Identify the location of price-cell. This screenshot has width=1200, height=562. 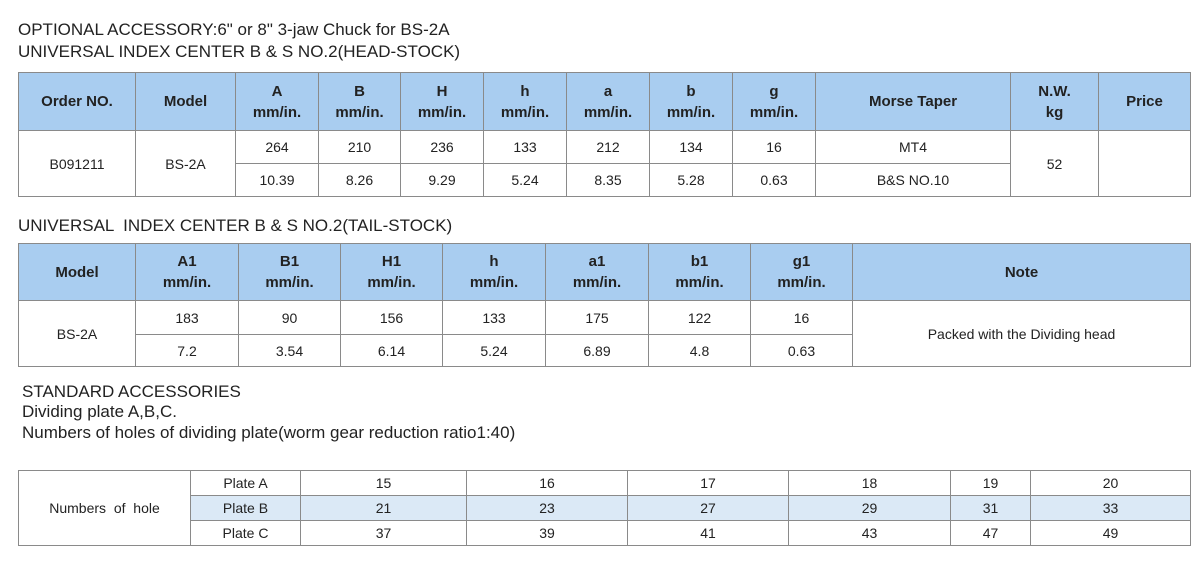
(1144, 163).